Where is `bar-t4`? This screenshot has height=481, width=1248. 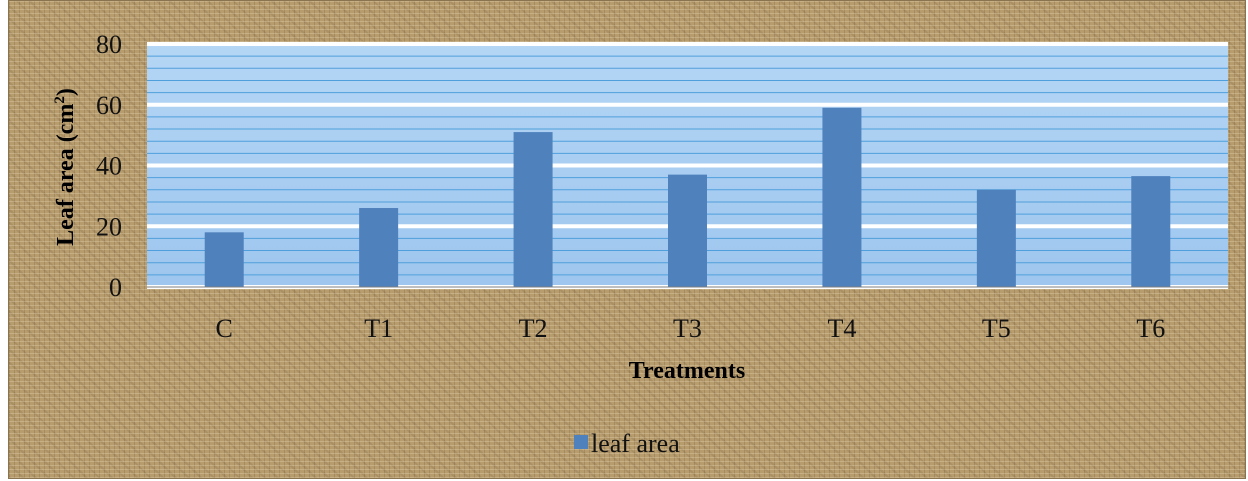
bar-t4 is located at coordinates (842, 197).